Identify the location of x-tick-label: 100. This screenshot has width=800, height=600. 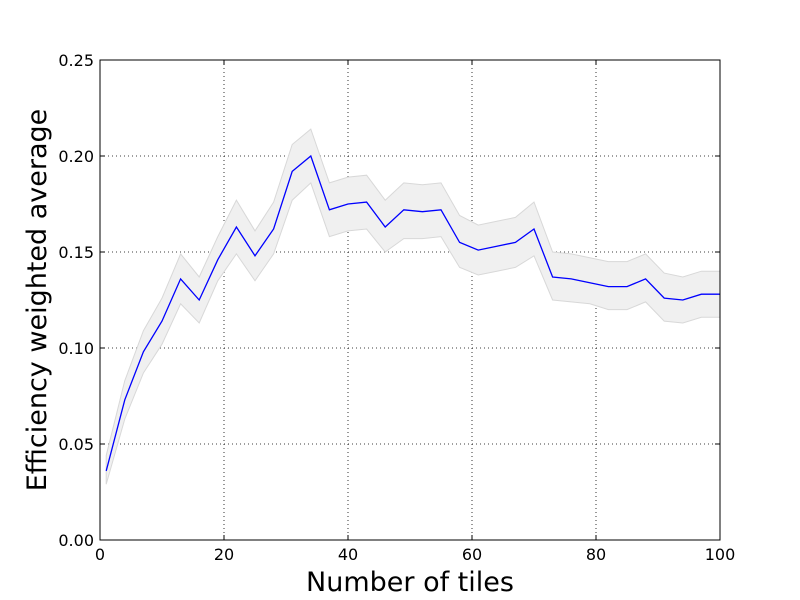
(720, 554).